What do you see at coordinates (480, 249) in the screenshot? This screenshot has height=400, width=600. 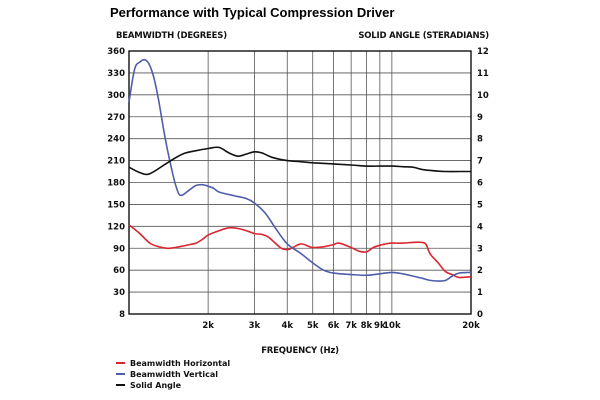 I see `y2-tick-label: 3` at bounding box center [480, 249].